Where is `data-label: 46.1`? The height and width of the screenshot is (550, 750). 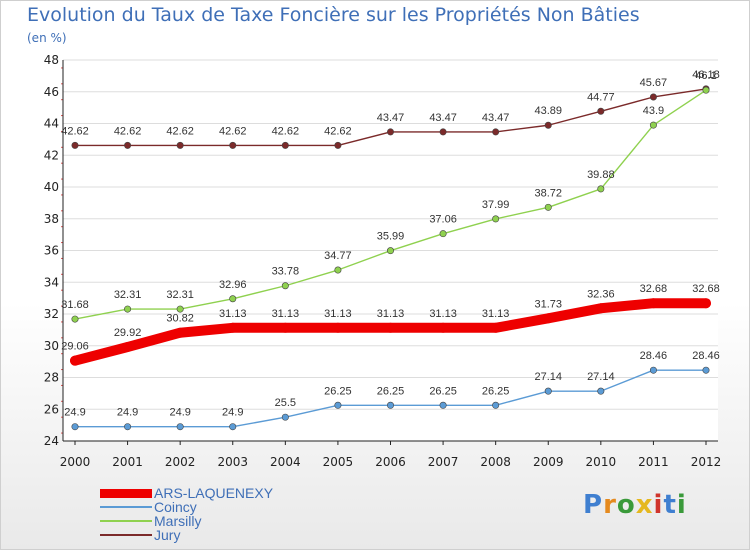
data-label: 46.1 is located at coordinates (705, 76).